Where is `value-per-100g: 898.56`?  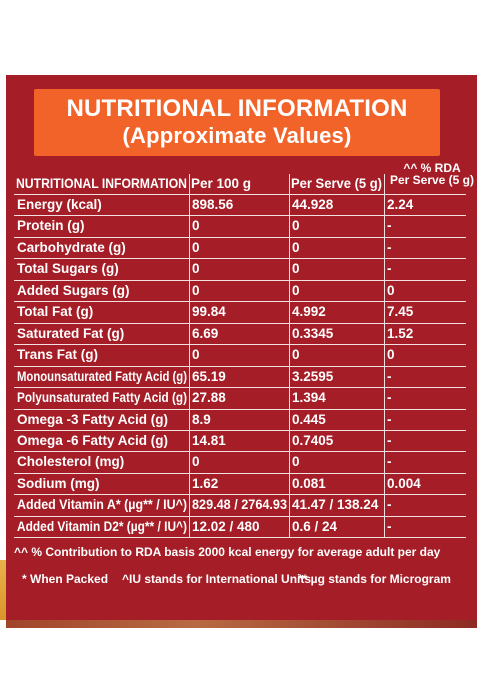 value-per-100g: 898.56 is located at coordinates (213, 204).